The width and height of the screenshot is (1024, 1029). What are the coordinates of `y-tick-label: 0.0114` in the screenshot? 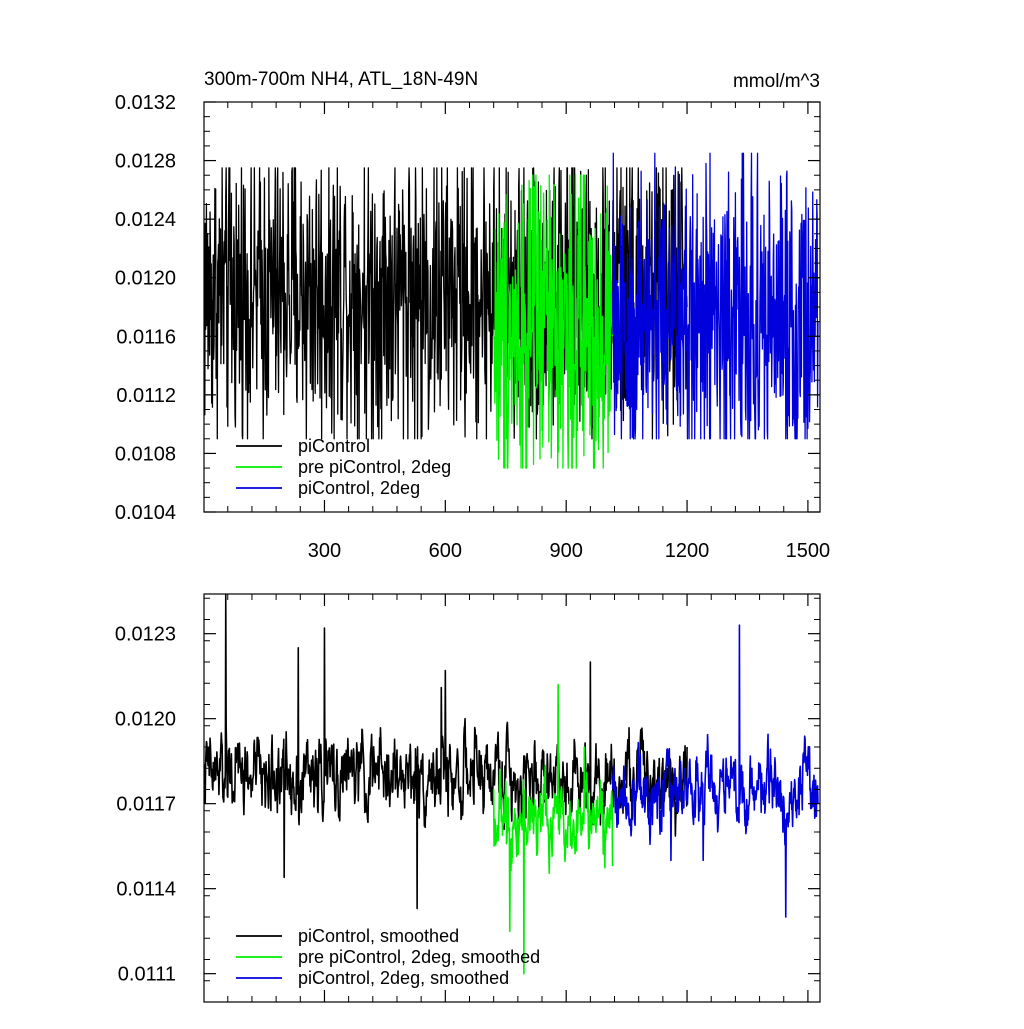 It's located at (146, 890).